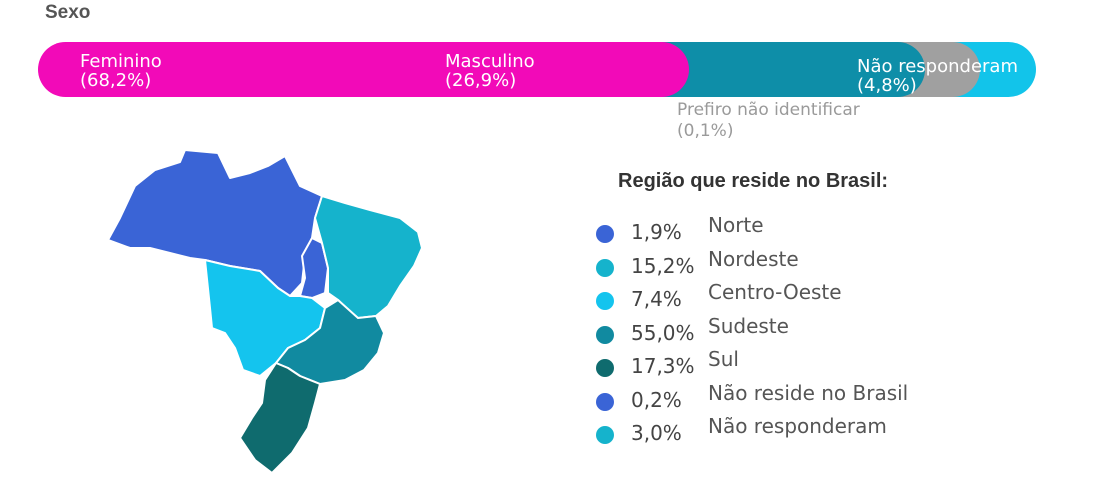 This screenshot has height=485, width=1097. I want to click on map-region-tocantins, so click(314, 268).